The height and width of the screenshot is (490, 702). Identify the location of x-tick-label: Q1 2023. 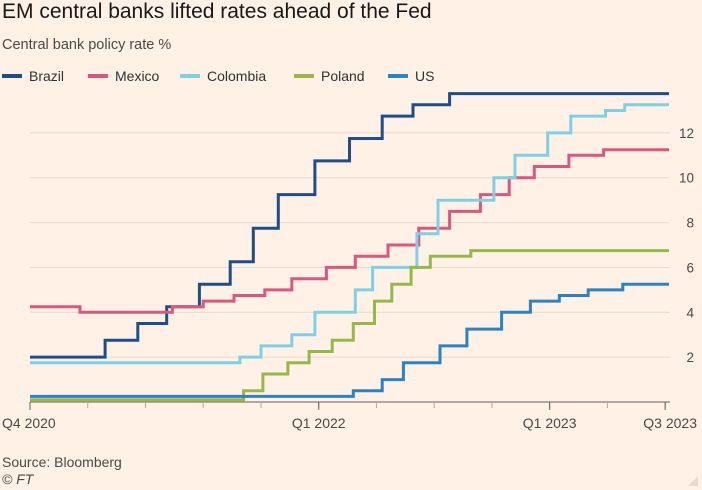
(550, 423).